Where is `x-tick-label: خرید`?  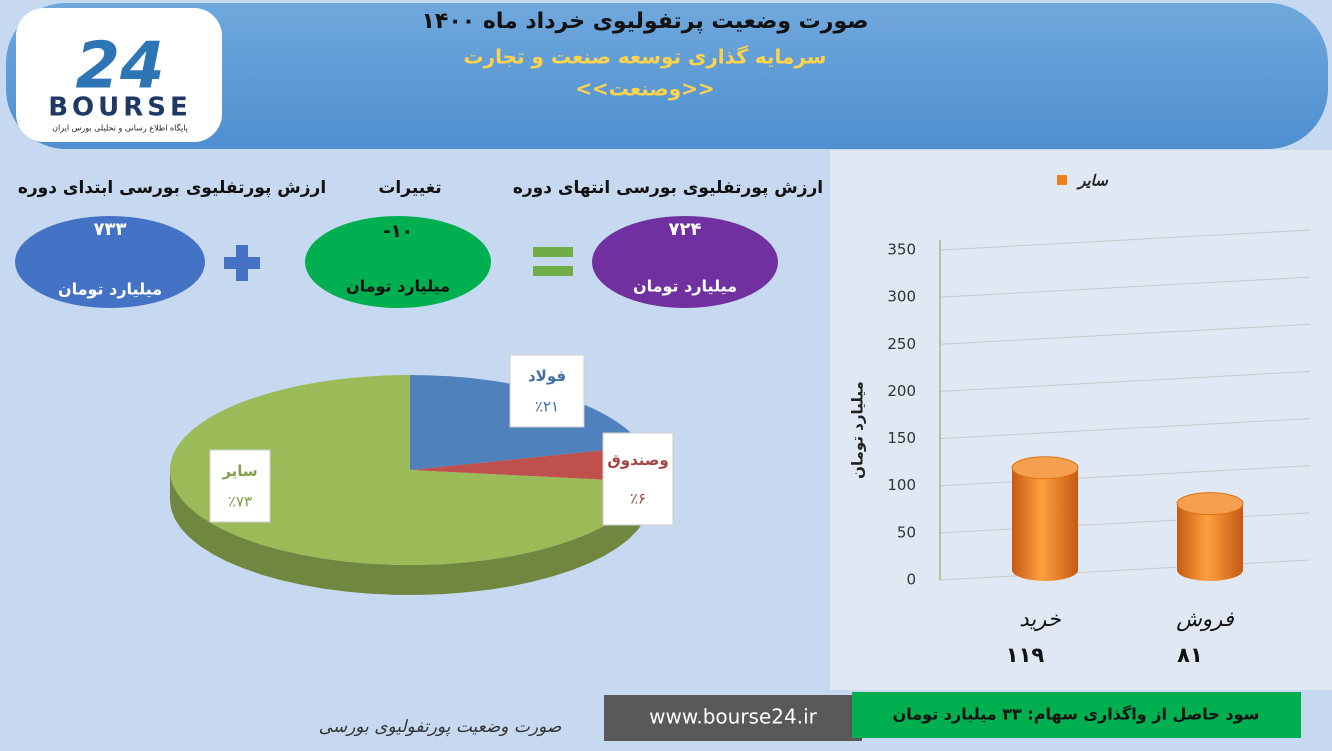 x-tick-label: خرید is located at coordinates (1040, 619).